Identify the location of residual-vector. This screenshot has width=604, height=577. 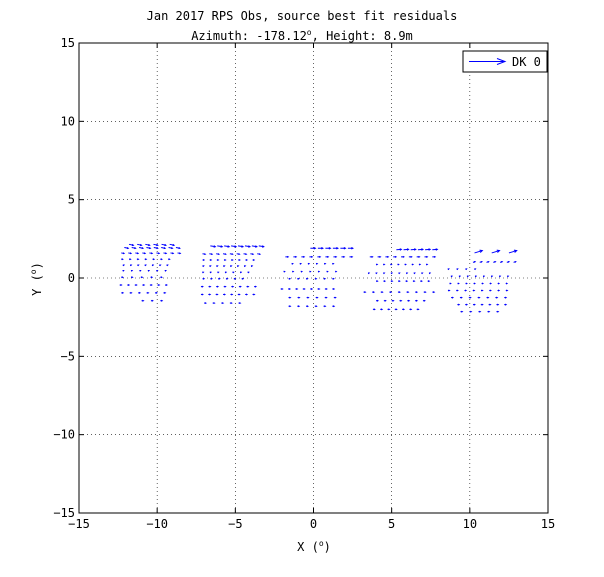
(495, 252).